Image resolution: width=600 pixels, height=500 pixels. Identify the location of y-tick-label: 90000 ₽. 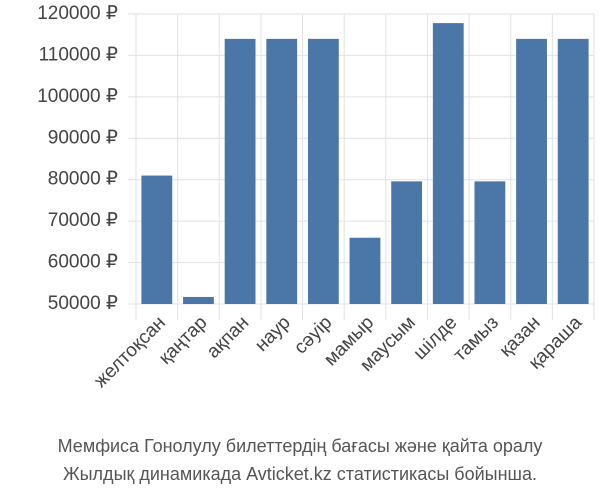
(83, 137).